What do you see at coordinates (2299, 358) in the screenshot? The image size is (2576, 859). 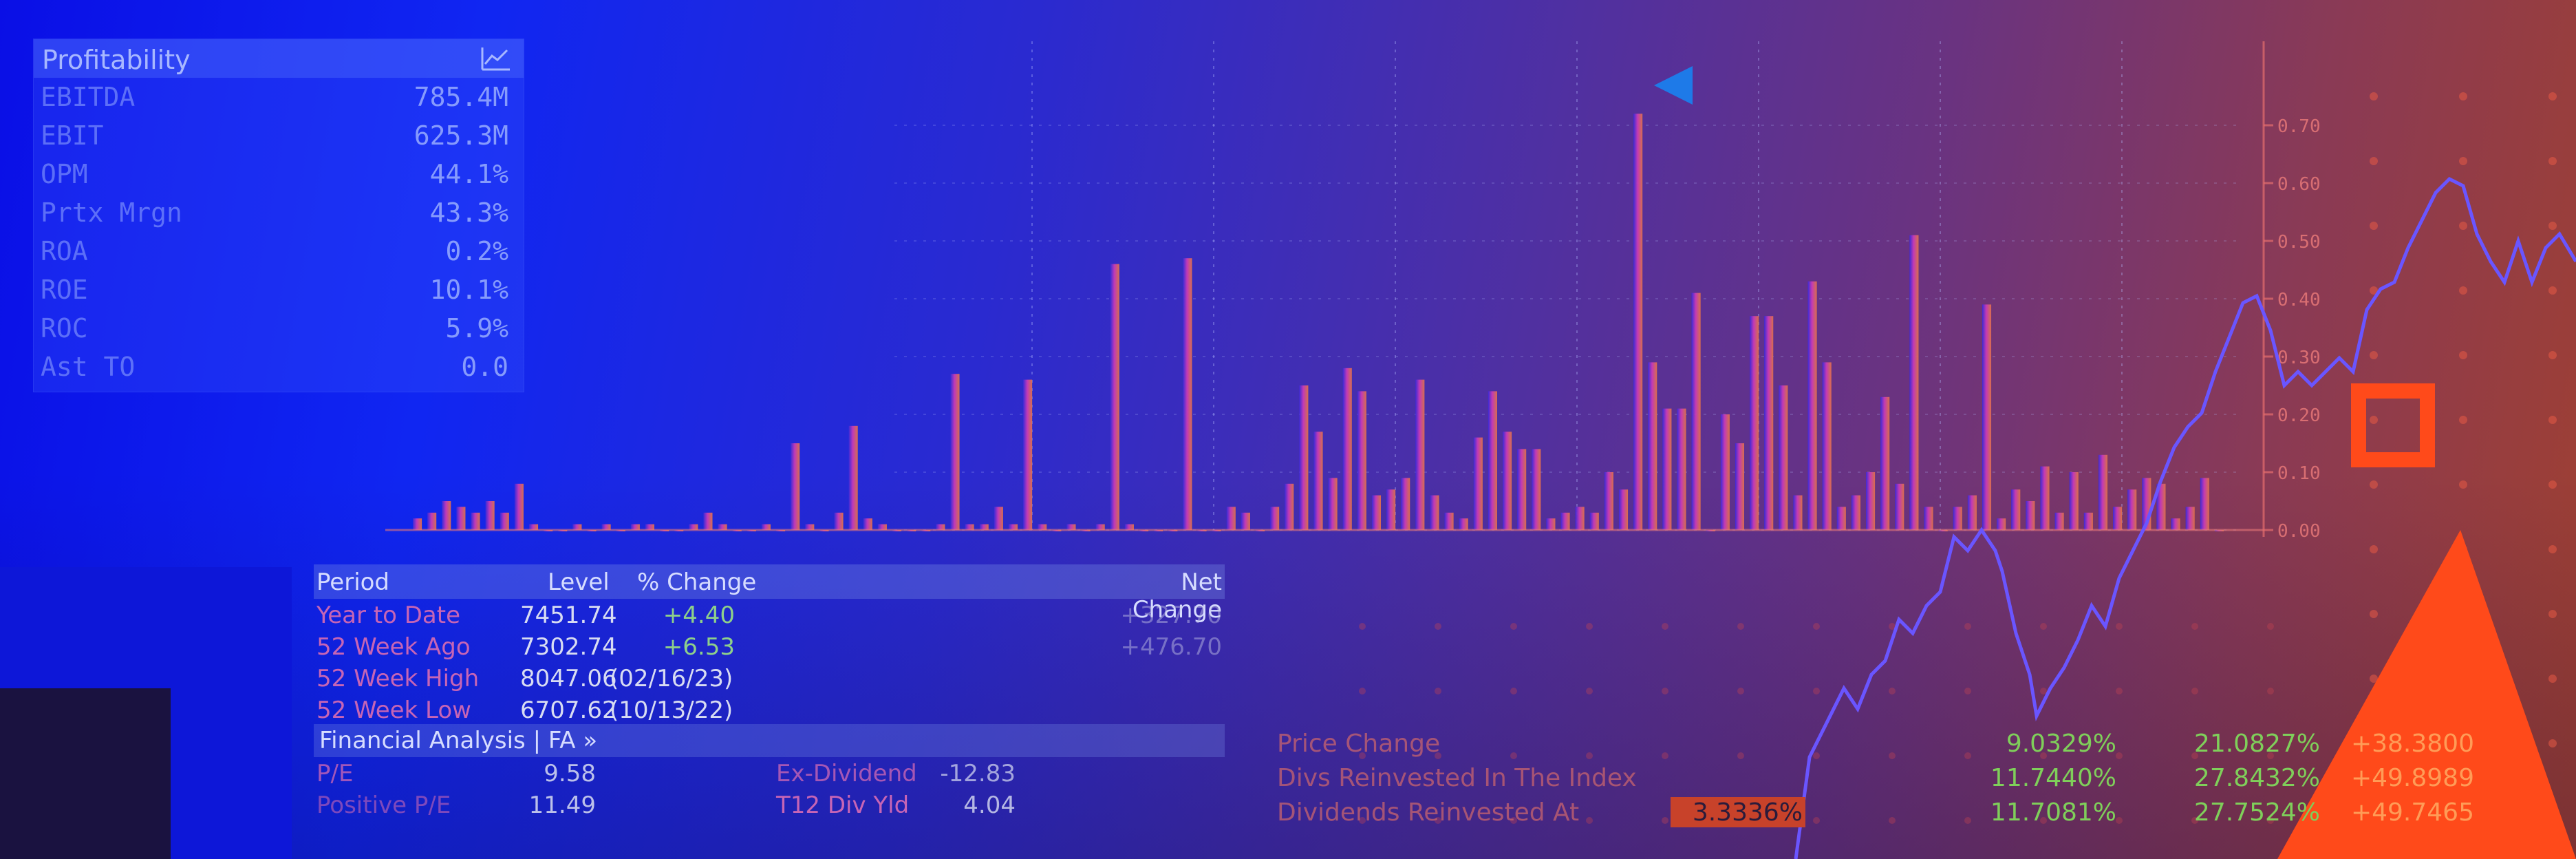 I see `y-tick-label: 0.30` at bounding box center [2299, 358].